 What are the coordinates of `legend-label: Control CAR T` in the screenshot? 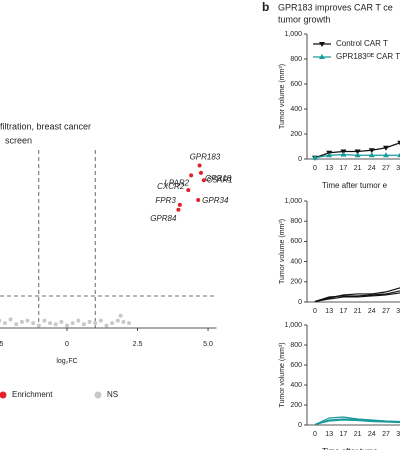 It's located at (362, 43).